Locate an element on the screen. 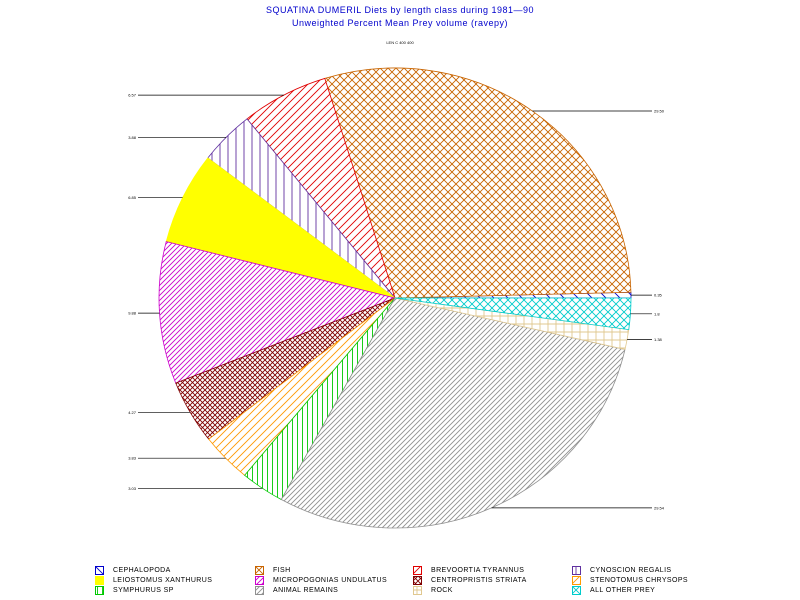 The width and height of the screenshot is (800, 600). data-label-cynoscion-regalis: 3.88 is located at coordinates (132, 137).